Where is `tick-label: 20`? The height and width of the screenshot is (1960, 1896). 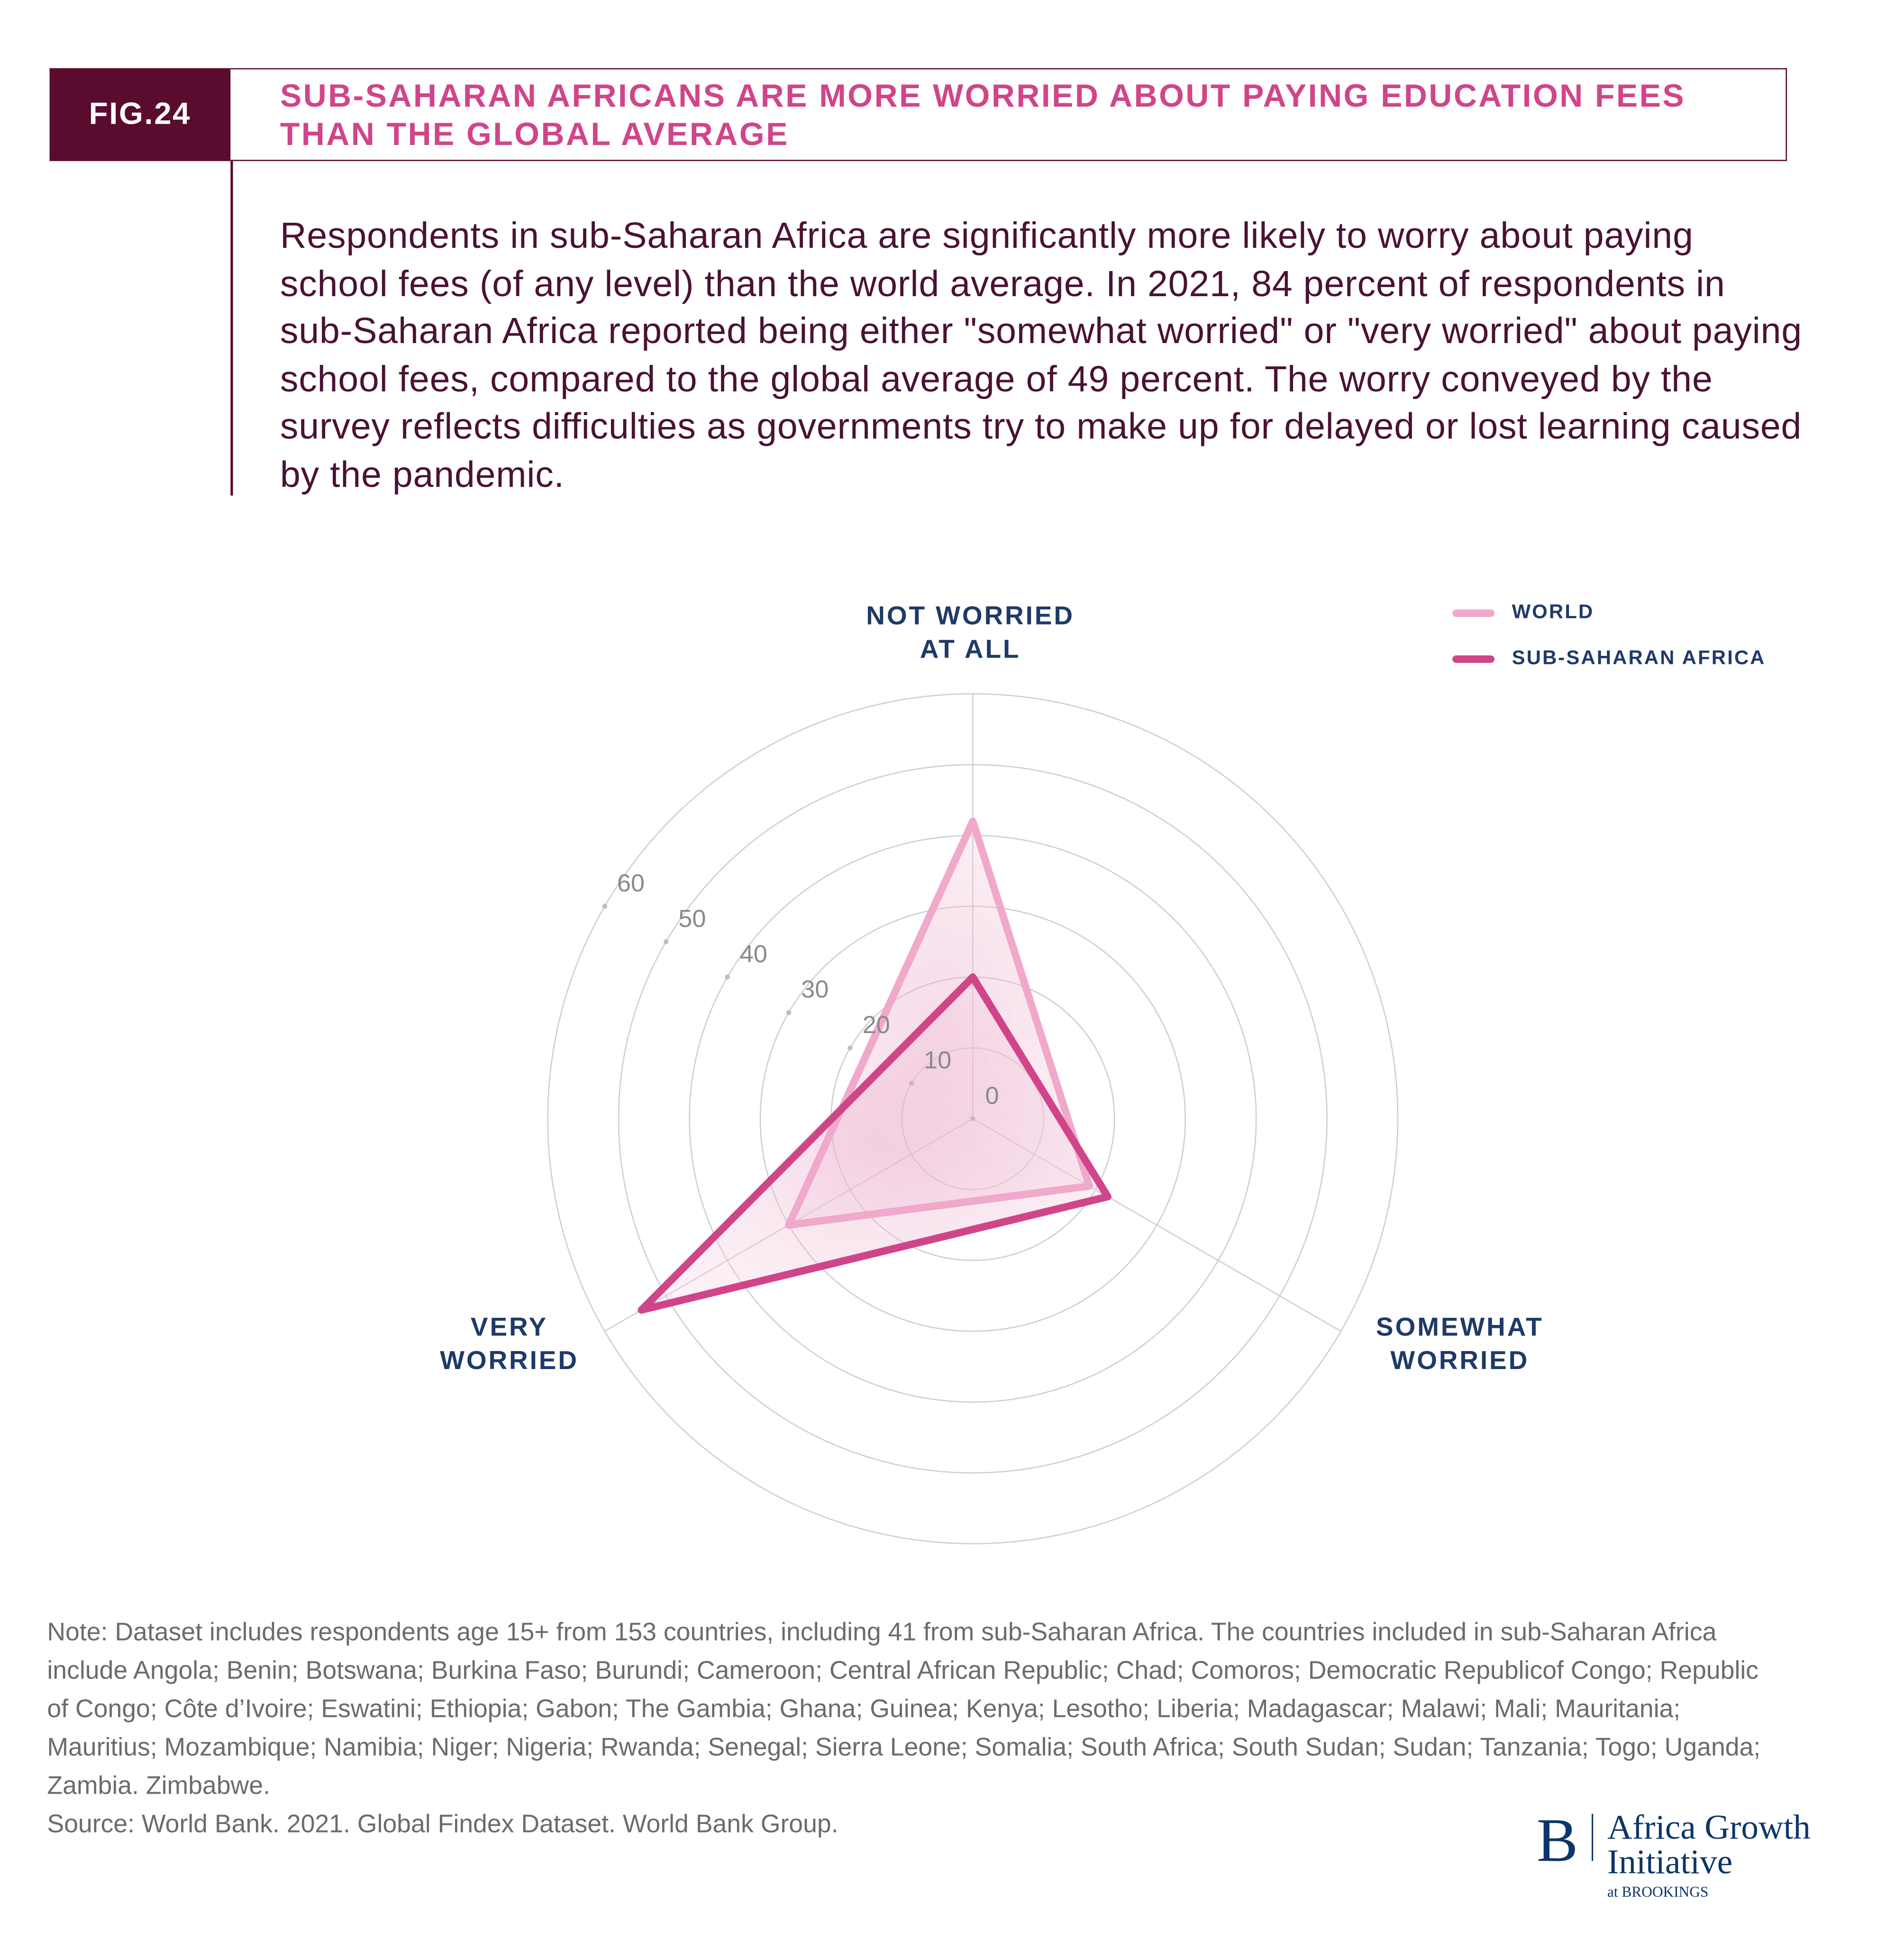
tick-label: 20 is located at coordinates (876, 1025).